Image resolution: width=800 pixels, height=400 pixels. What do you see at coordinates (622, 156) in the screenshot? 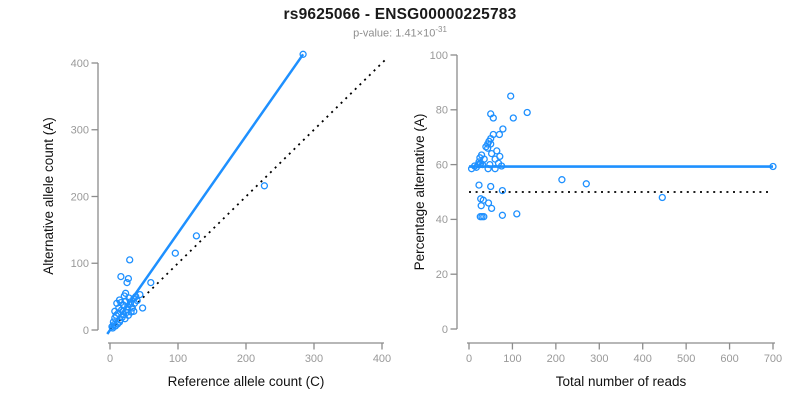
I see `data-points` at bounding box center [622, 156].